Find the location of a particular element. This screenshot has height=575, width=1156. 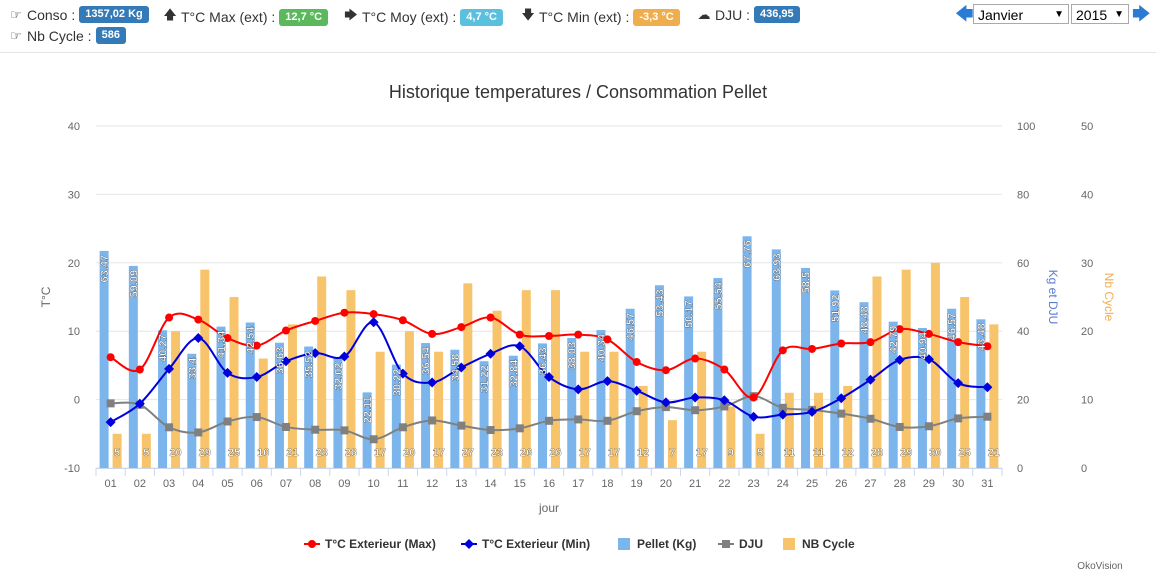

legend-item-label: T°C Exterieur (Min) is located at coordinates (536, 544).